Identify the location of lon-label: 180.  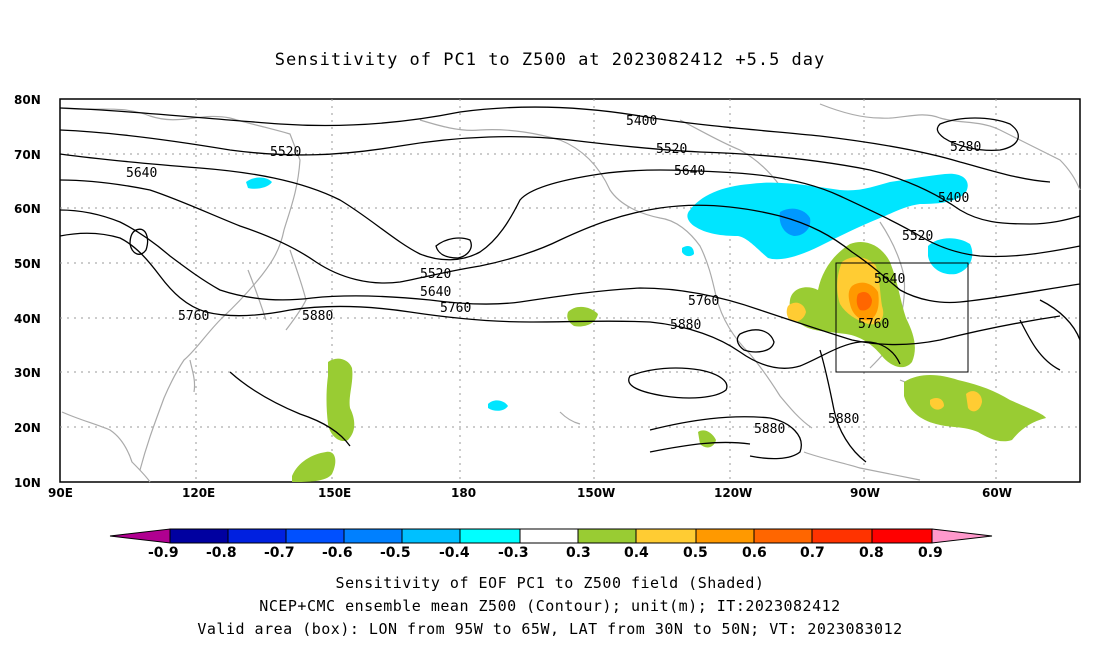
(463, 493).